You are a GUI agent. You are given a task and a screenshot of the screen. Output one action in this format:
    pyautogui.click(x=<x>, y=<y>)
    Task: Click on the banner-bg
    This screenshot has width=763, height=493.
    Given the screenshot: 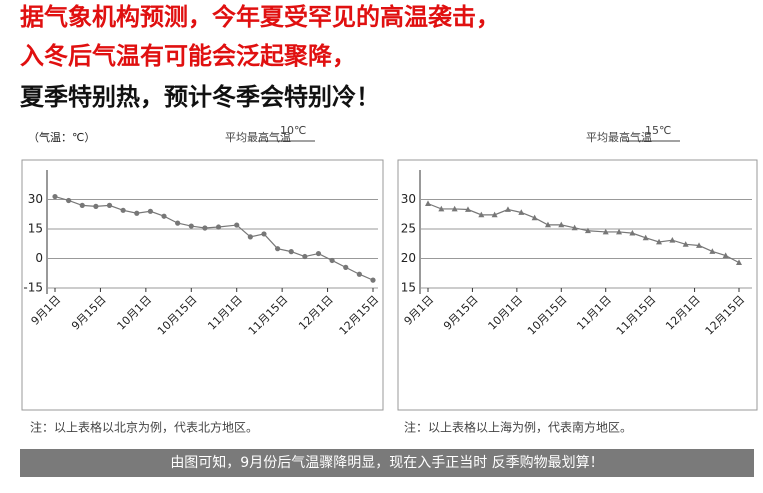 What is the action you would take?
    pyautogui.click(x=387, y=463)
    